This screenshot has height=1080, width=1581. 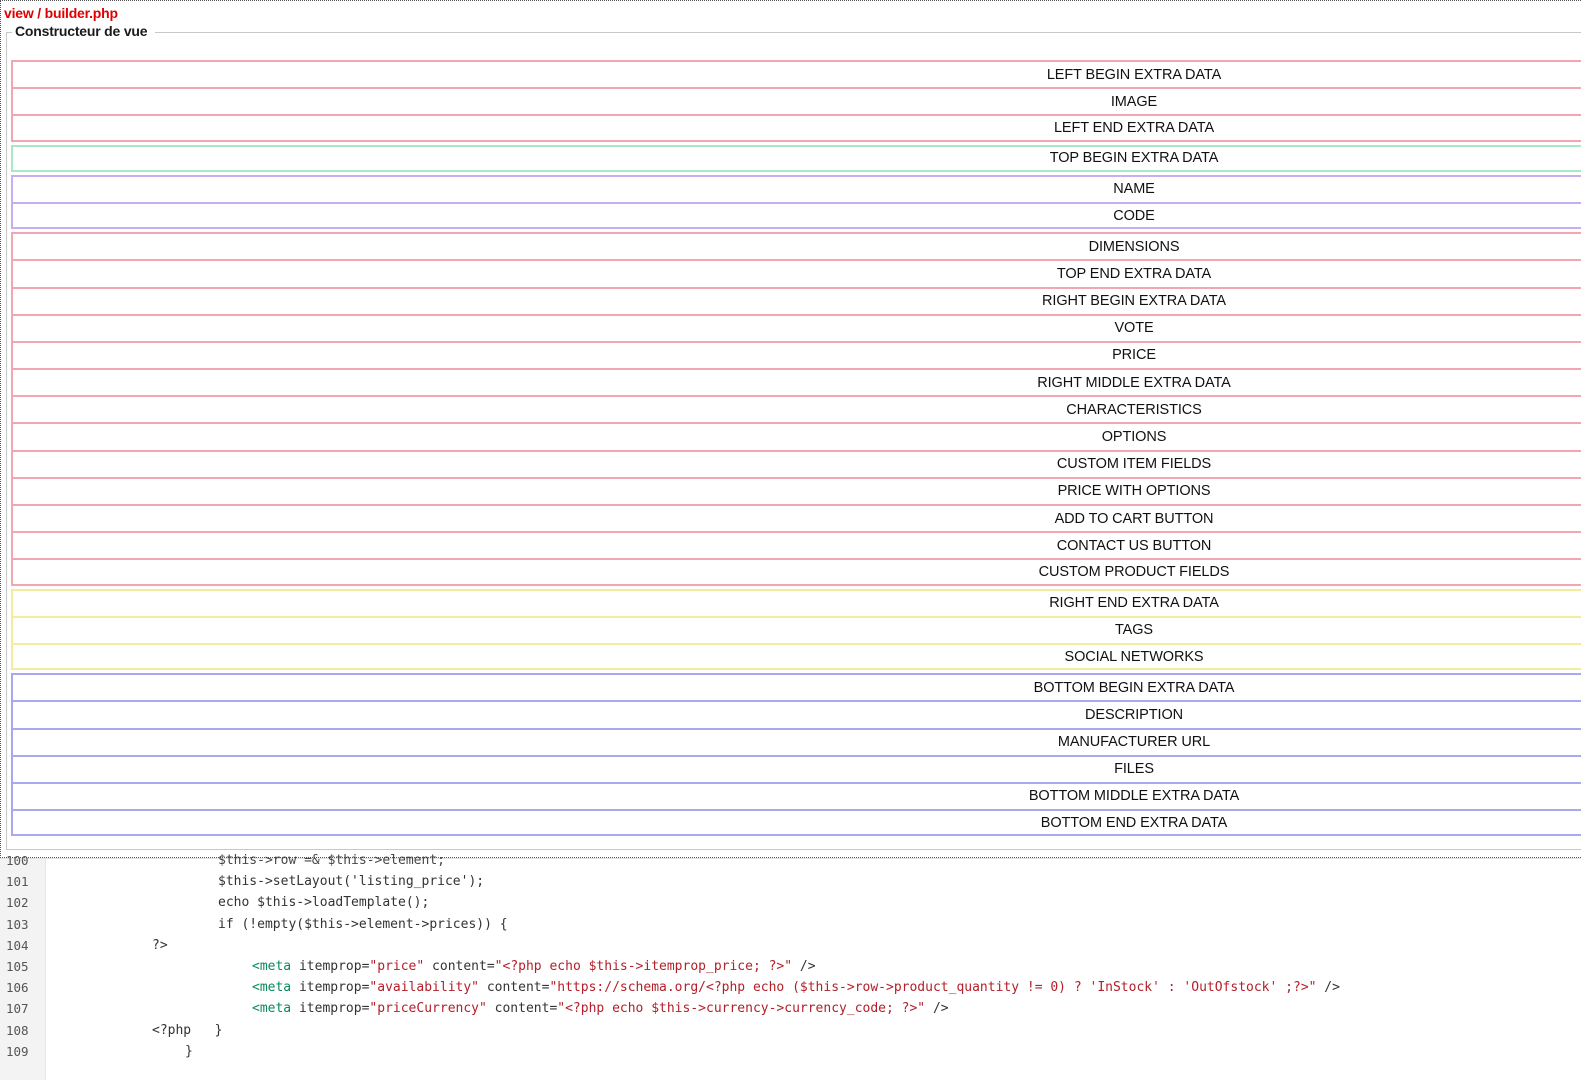 I want to click on code-line: 109}, so click(x=790, y=1051).